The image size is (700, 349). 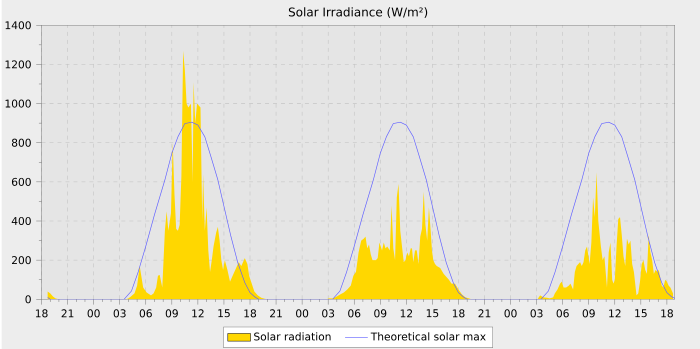 What do you see at coordinates (428, 336) in the screenshot?
I see `legend-label: Theoretical solar max` at bounding box center [428, 336].